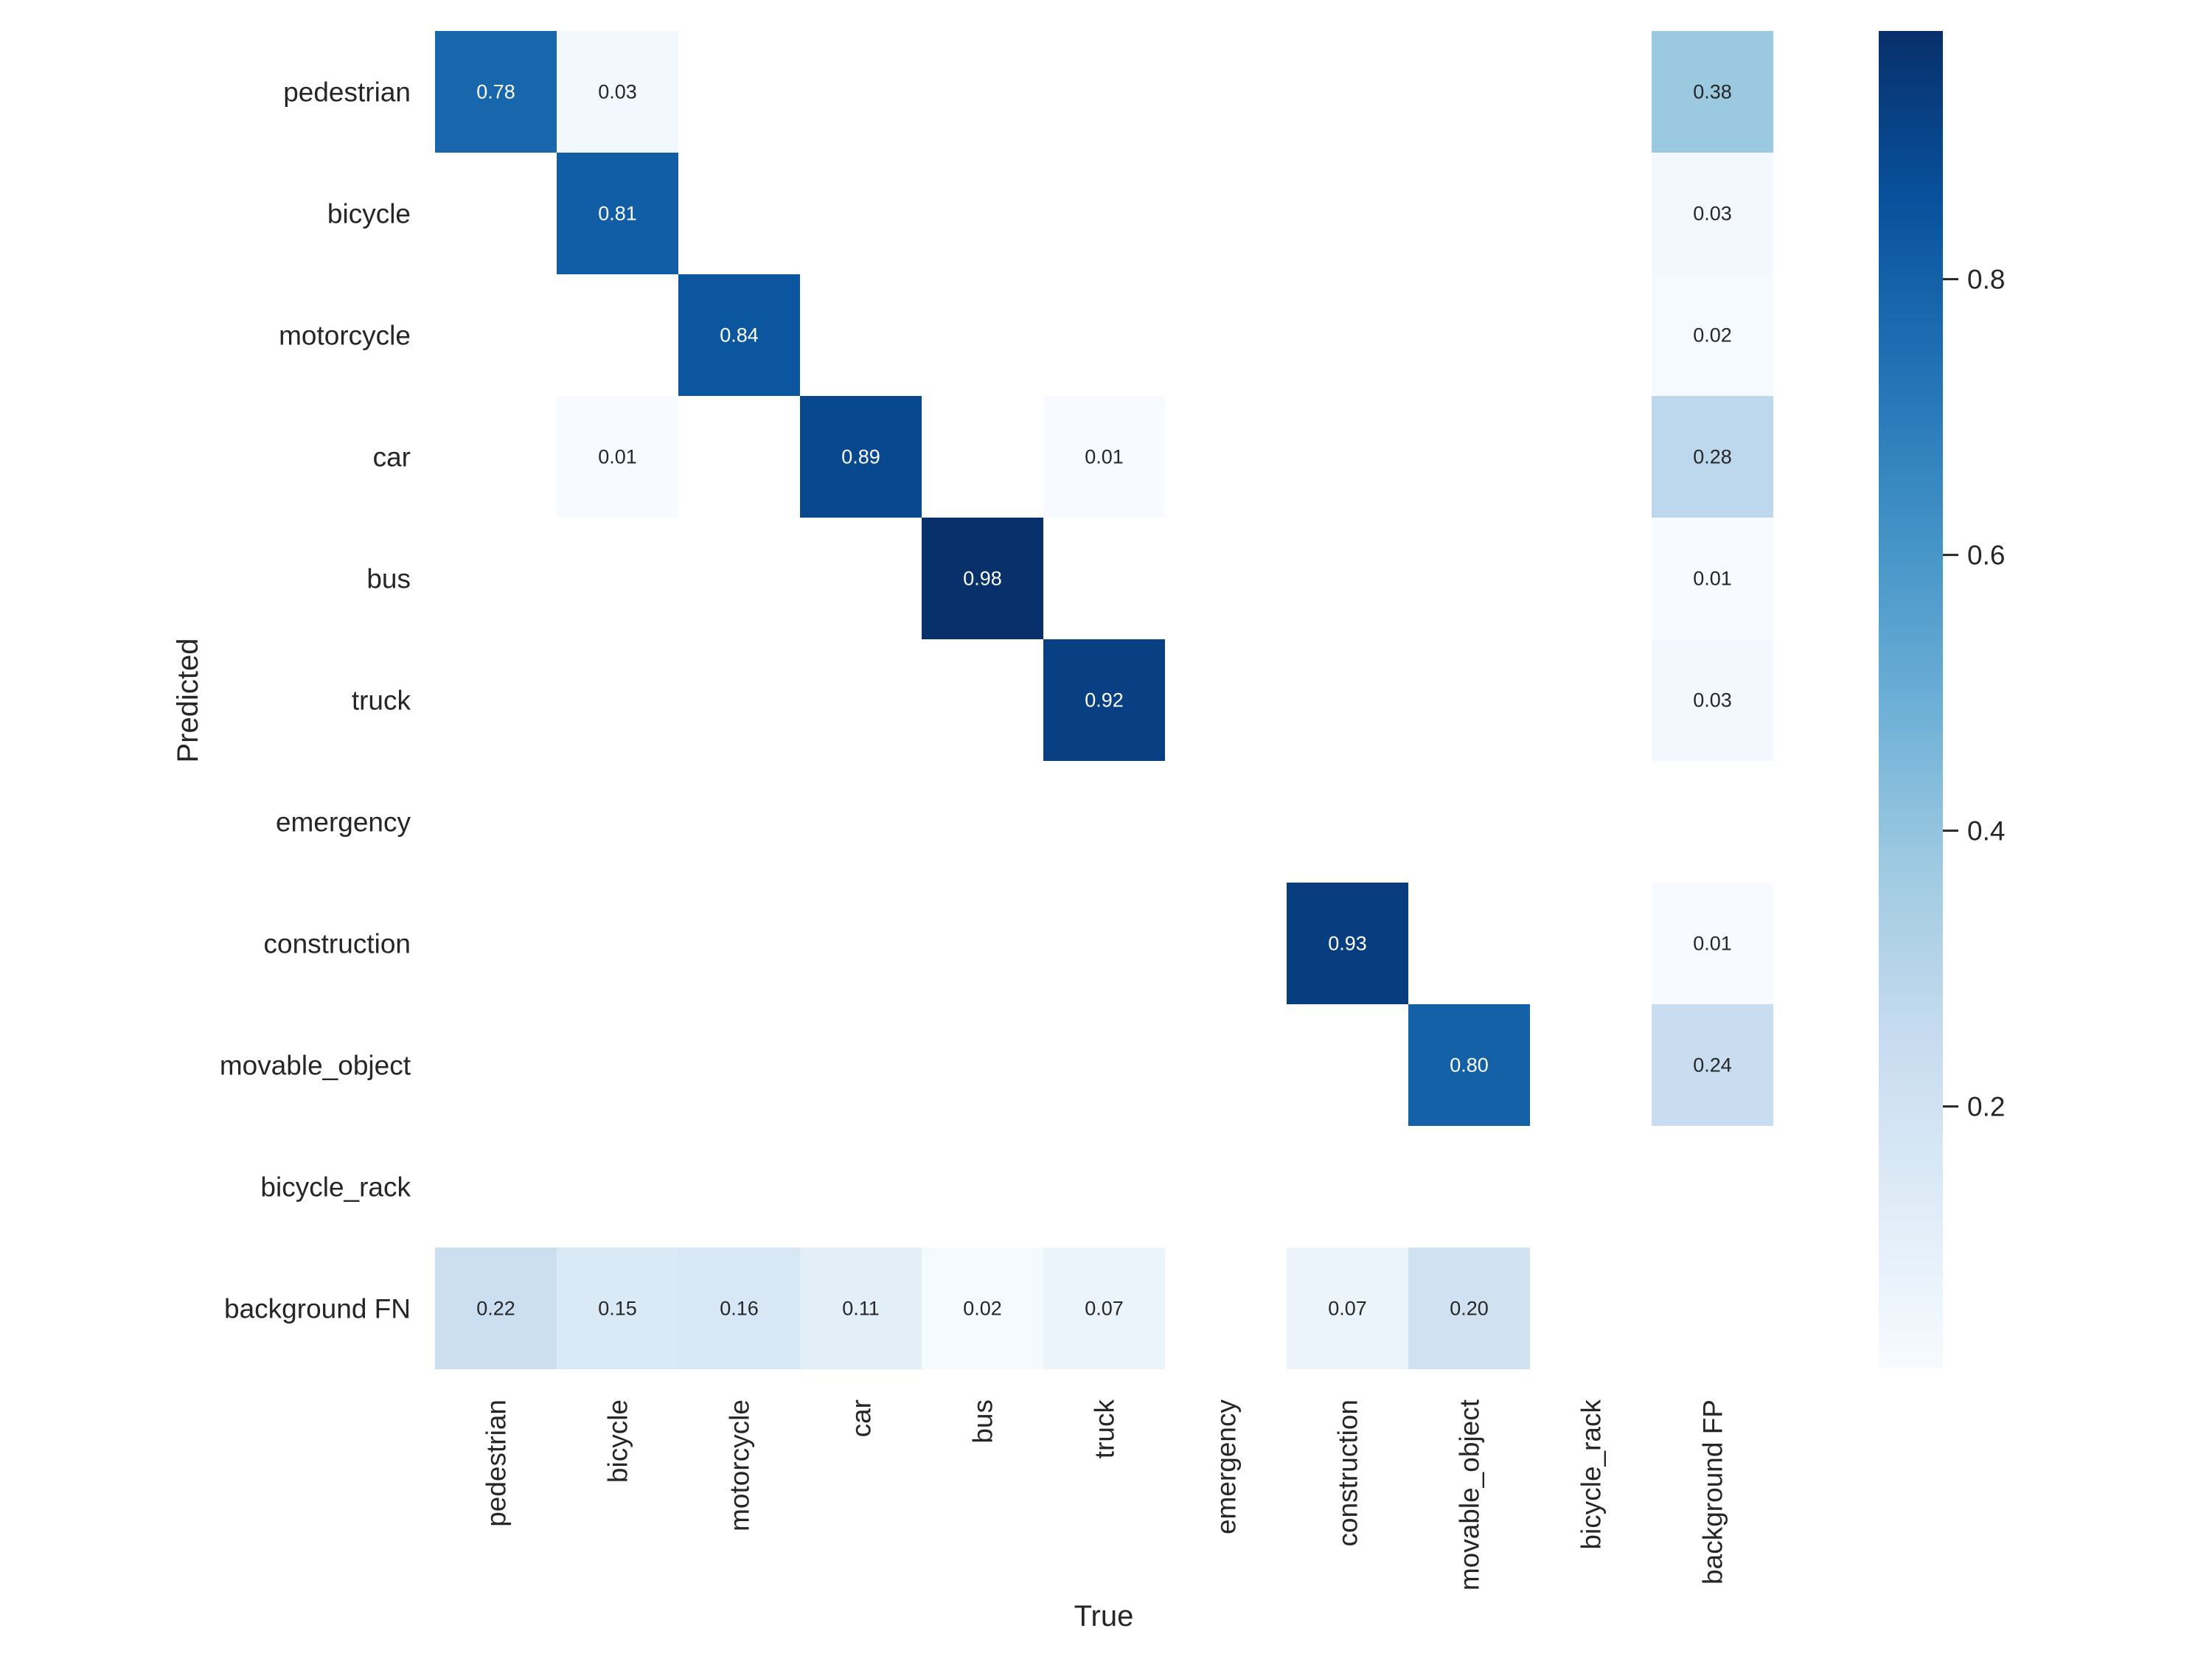 This screenshot has width=2212, height=1659. I want to click on cell-value-label: 0.22, so click(495, 1309).